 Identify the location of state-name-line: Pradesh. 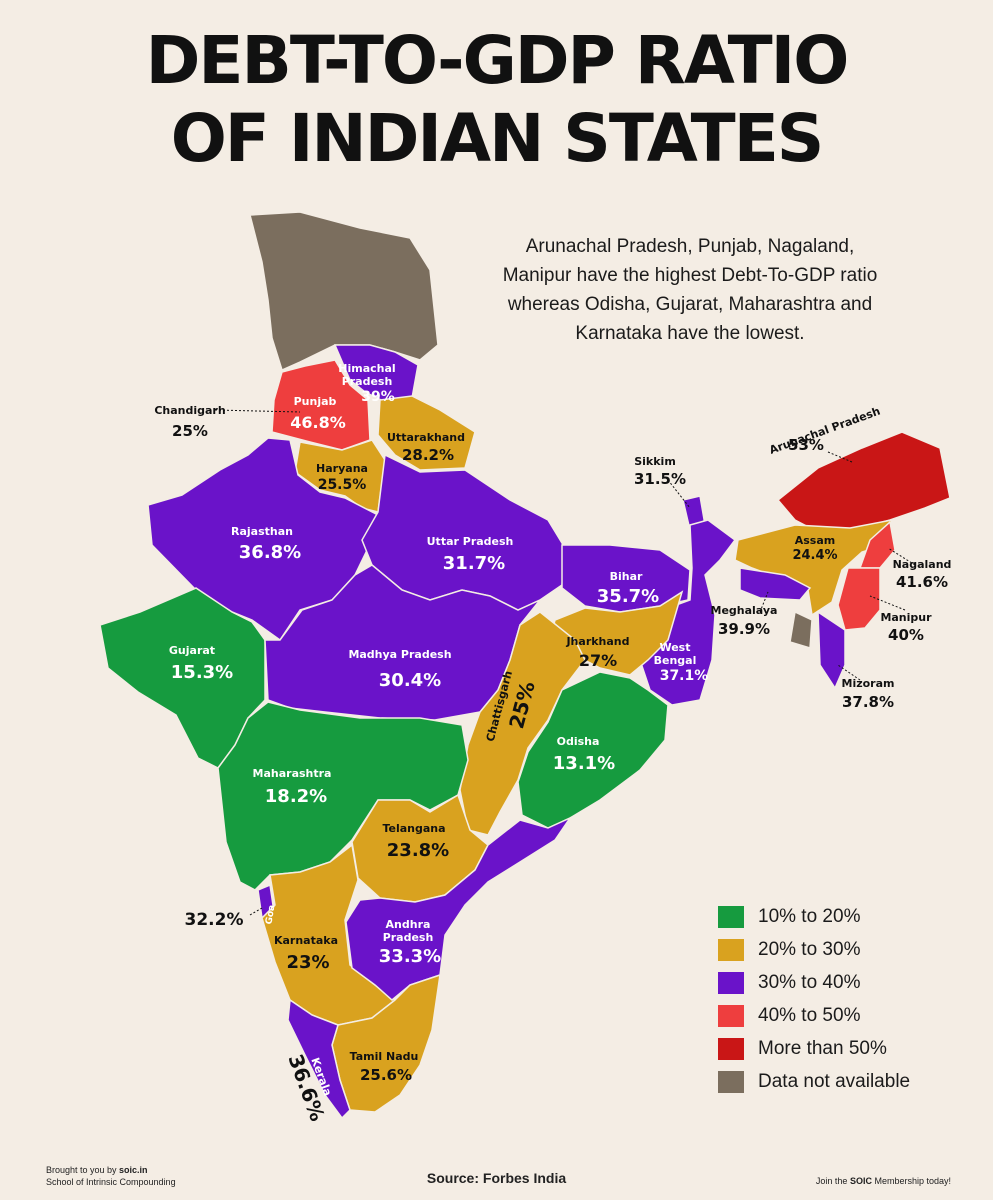
(408, 937).